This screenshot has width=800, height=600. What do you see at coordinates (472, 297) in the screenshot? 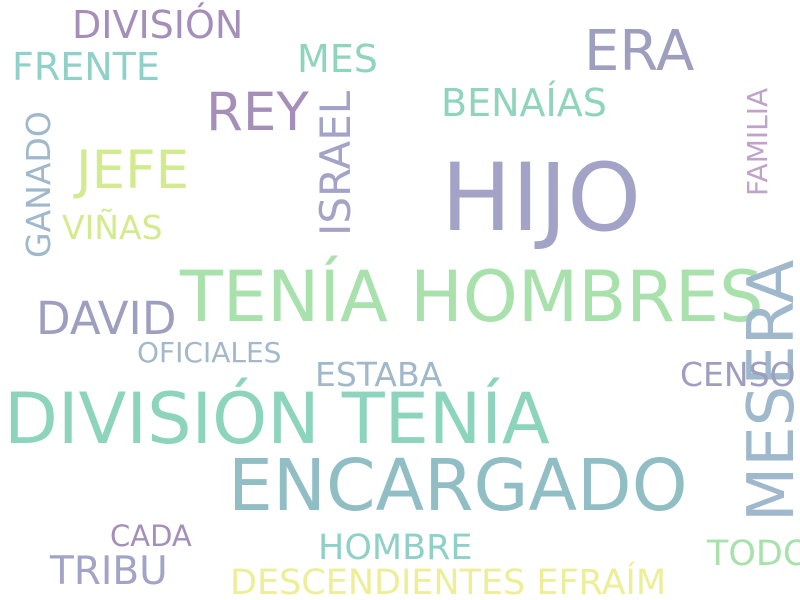
I see `word-tenia-hombres: TENÍA HOMBRES` at bounding box center [472, 297].